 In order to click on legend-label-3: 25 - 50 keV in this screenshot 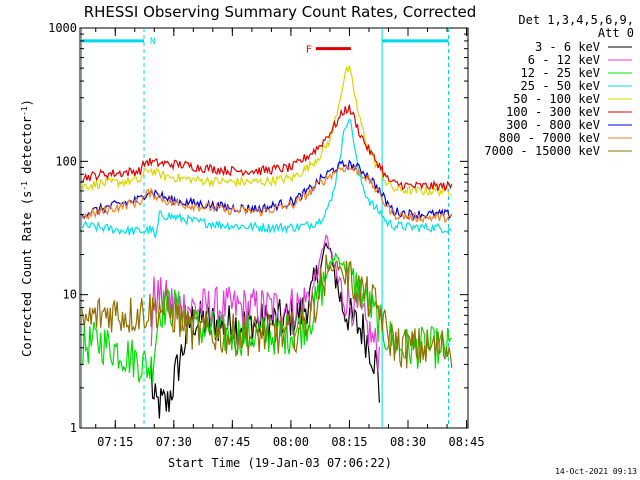, I will do `click(560, 86)`.